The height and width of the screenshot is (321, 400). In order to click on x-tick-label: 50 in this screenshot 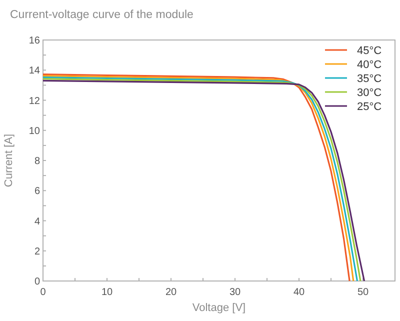, I will do `click(363, 292)`.